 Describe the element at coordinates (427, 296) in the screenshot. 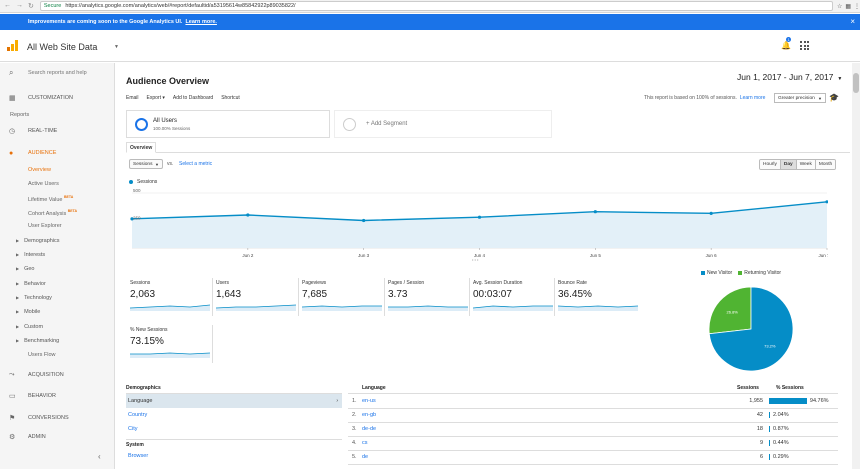

I see `scorecard: Pages / Session 3.73` at that location.